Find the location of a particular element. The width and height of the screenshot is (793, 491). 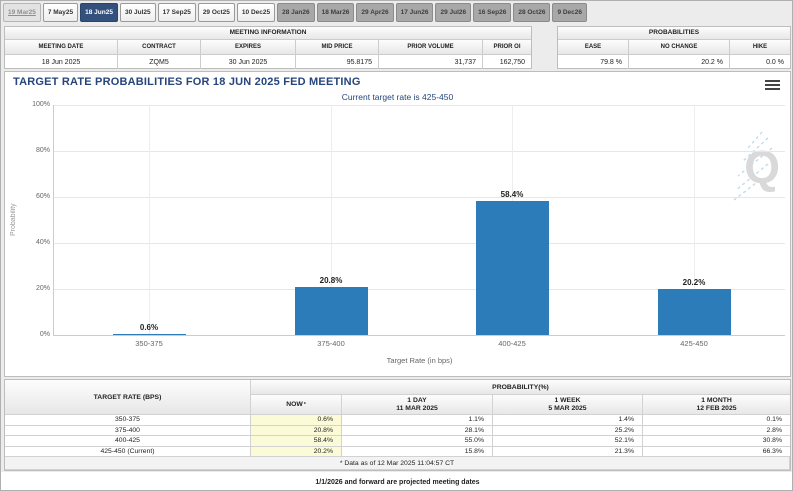

row-375-400-now: 20.8% is located at coordinates (296, 430).